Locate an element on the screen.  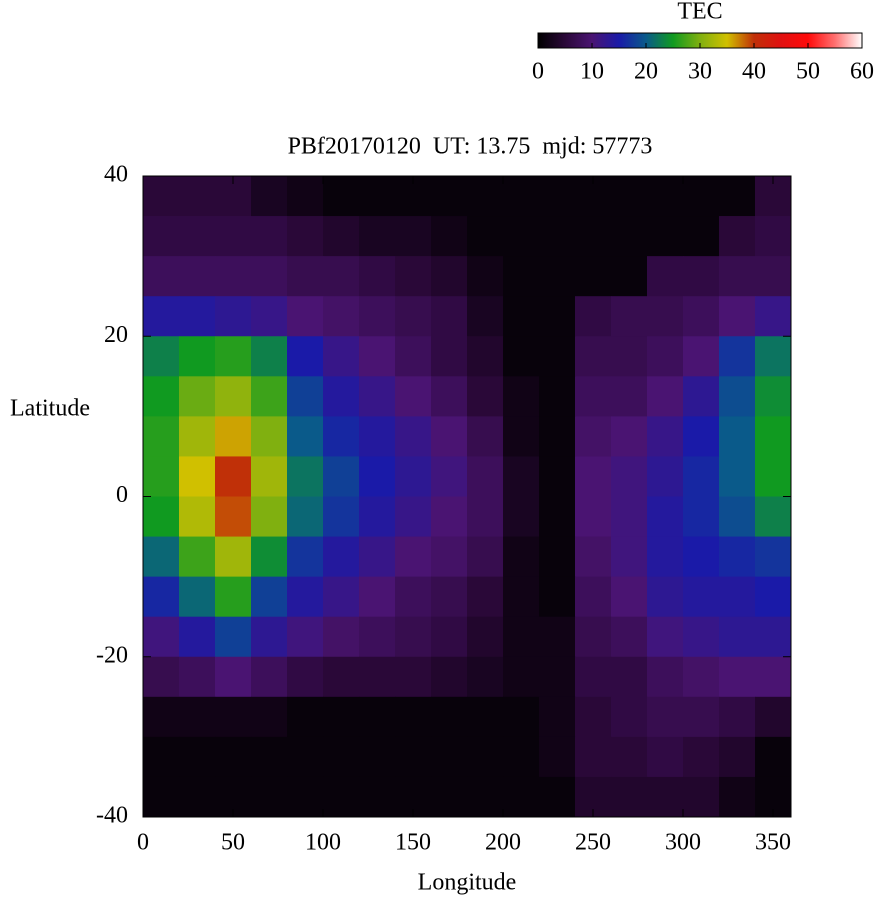
x-tick-label: 250 is located at coordinates (593, 843).